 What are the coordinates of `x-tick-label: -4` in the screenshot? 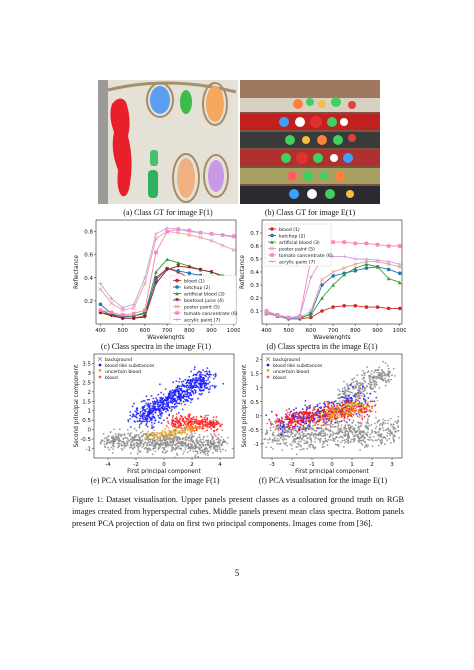 It's located at (108, 465).